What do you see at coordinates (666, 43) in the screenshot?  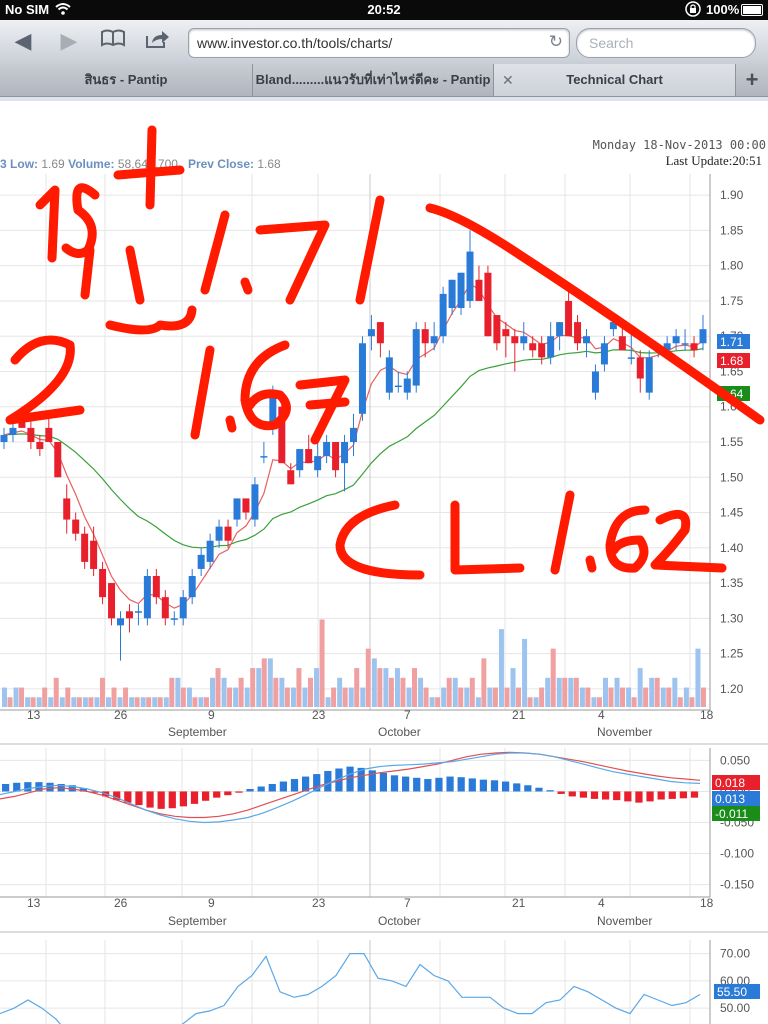 I see `search-input: Search` at bounding box center [666, 43].